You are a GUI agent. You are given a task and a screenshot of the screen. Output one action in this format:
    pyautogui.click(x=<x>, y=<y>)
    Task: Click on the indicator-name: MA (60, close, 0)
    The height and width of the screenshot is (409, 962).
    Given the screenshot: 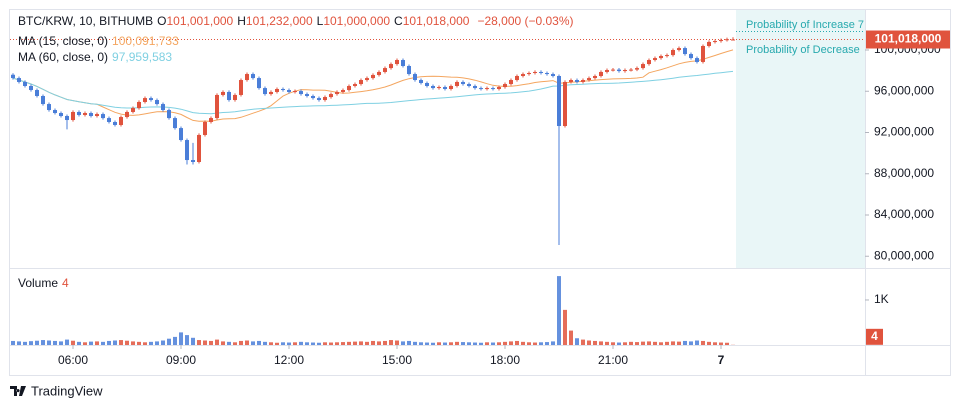 What is the action you would take?
    pyautogui.click(x=63, y=57)
    